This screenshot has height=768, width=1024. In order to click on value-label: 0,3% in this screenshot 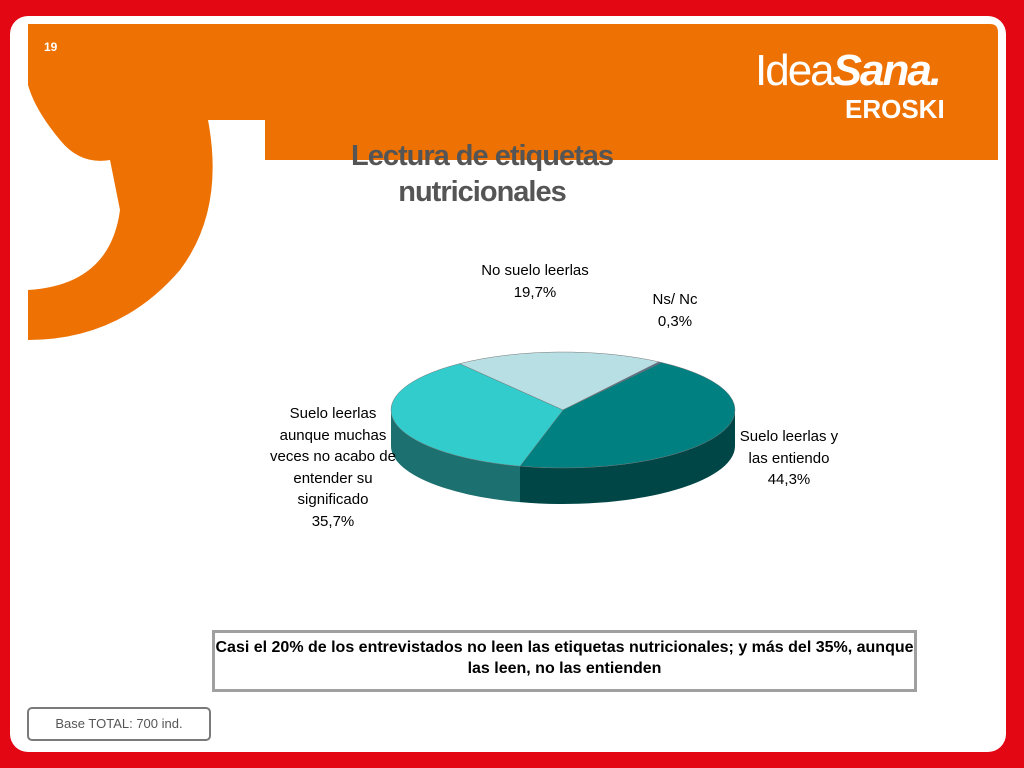, I will do `click(675, 321)`.